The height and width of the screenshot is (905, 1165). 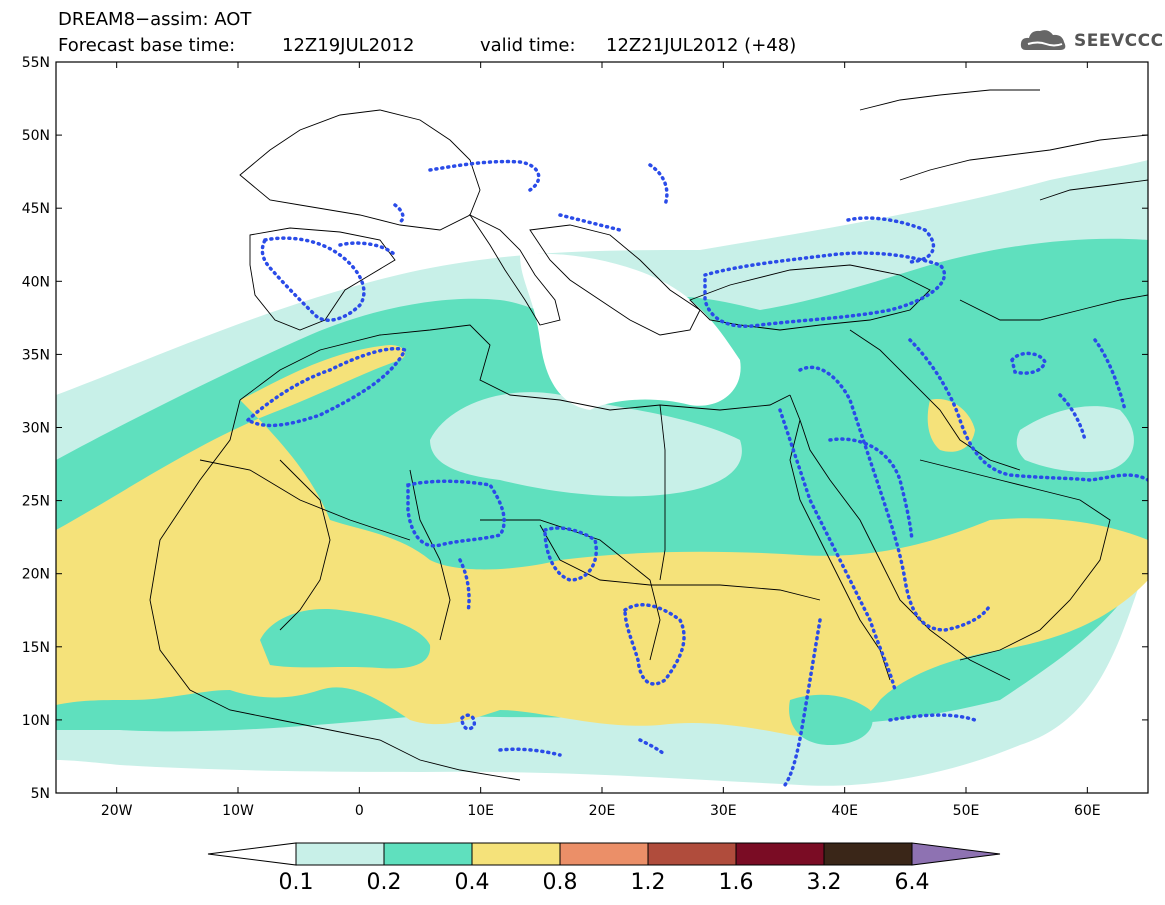 What do you see at coordinates (480, 811) in the screenshot?
I see `lon-tick-label: 10E` at bounding box center [480, 811].